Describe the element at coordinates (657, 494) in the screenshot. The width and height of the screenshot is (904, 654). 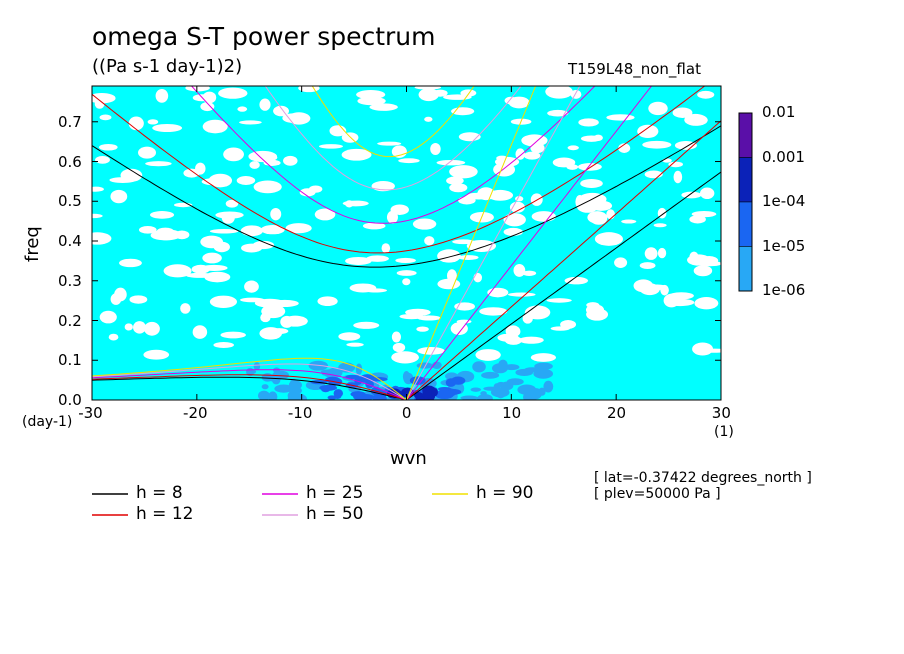
I see `pressure-level-info: [ plev=50000 Pa ]` at that location.